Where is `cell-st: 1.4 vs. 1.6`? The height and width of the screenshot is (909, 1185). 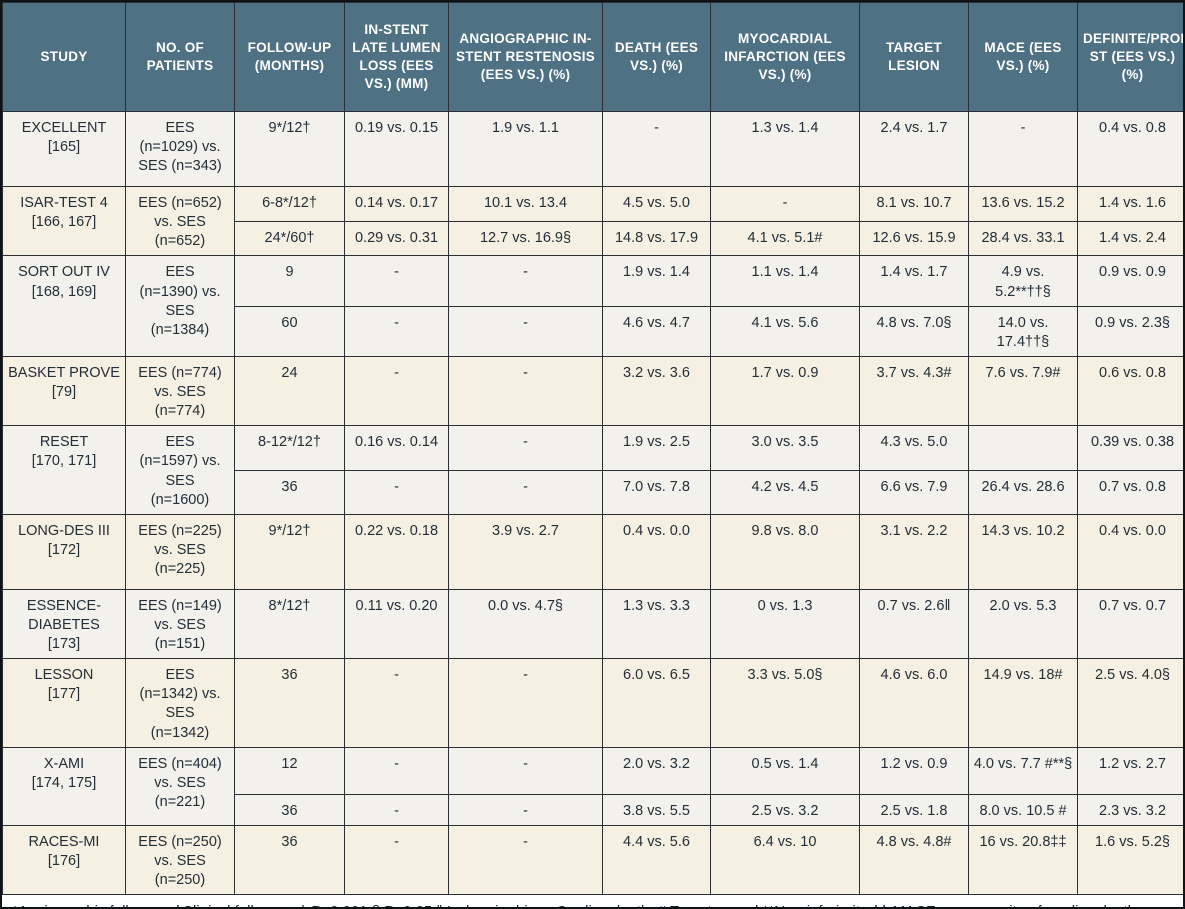 cell-st: 1.4 vs. 1.6 is located at coordinates (1130, 204).